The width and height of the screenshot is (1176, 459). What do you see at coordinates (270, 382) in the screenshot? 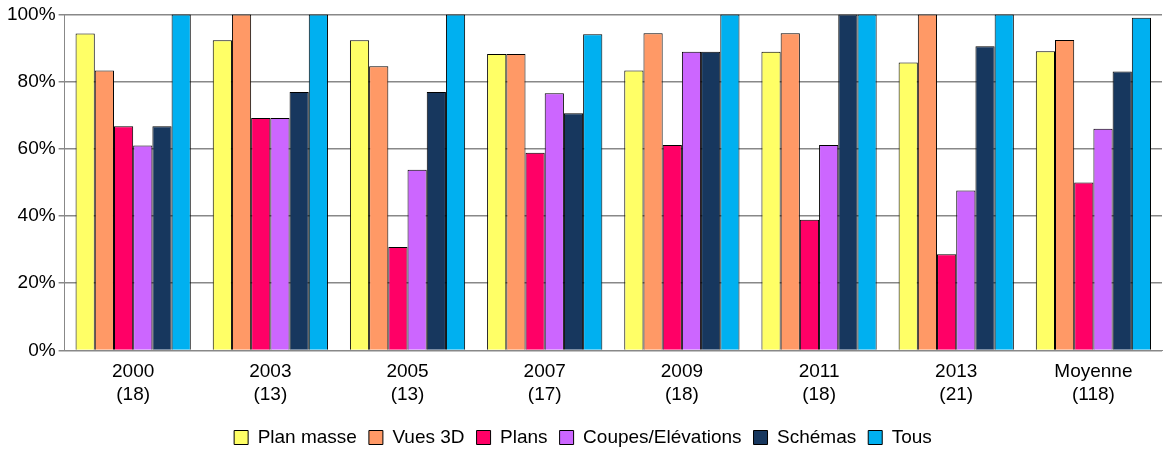
I see `x-tick-label: 2003 (13)` at bounding box center [270, 382].